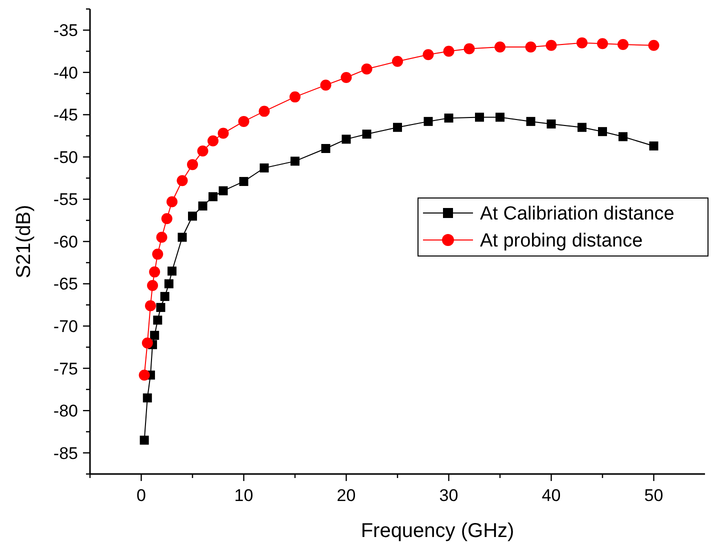 Image resolution: width=713 pixels, height=549 pixels. What do you see at coordinates (65, 411) in the screenshot?
I see `y-tick-label: -80` at bounding box center [65, 411].